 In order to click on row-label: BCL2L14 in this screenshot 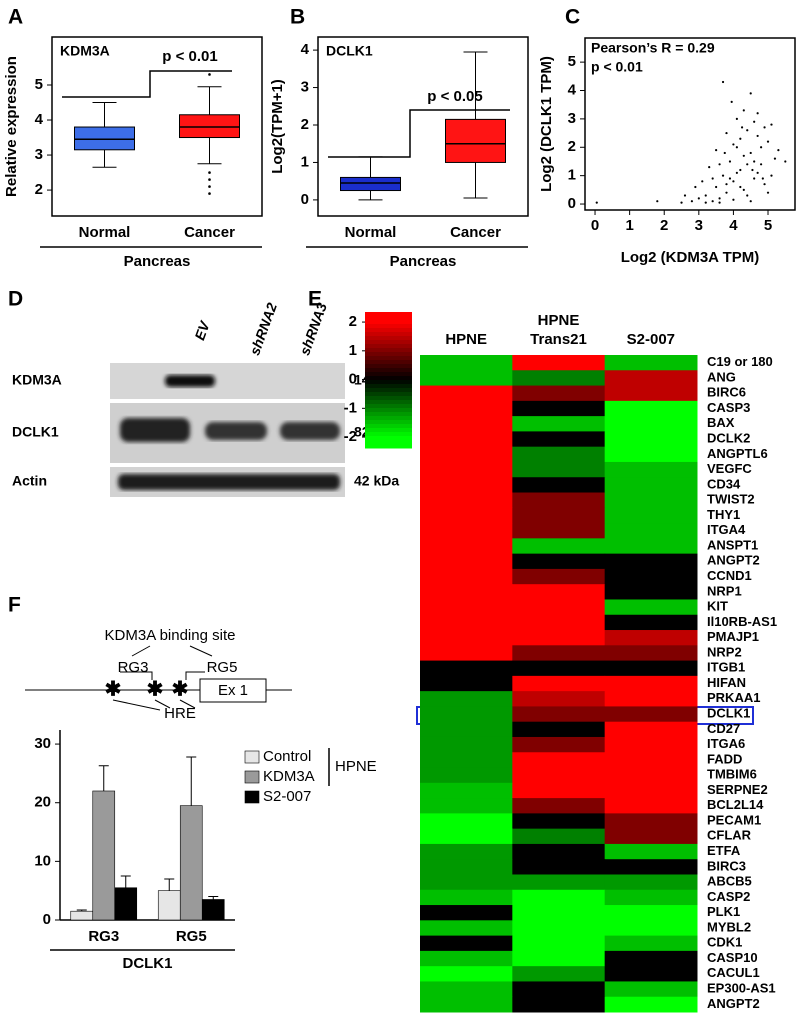, I will do `click(735, 804)`.